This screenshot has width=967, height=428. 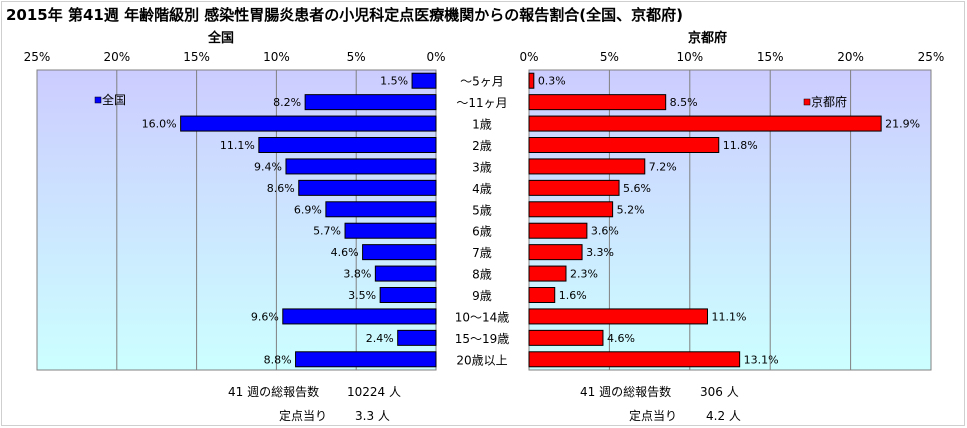 What do you see at coordinates (482, 317) in the screenshot?
I see `age-group-label: 10～14歳` at bounding box center [482, 317].